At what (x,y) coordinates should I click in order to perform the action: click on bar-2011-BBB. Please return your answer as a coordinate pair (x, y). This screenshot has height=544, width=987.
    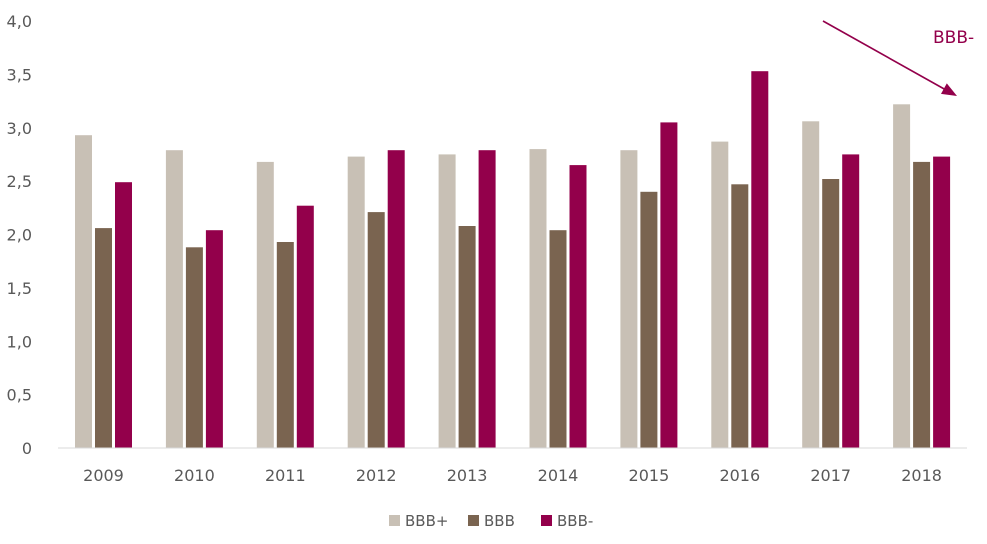
    Looking at the image, I should click on (285, 345).